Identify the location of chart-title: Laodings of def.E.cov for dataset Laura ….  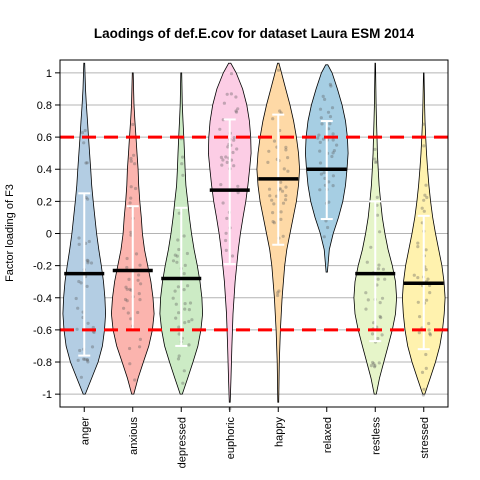
(254, 33).